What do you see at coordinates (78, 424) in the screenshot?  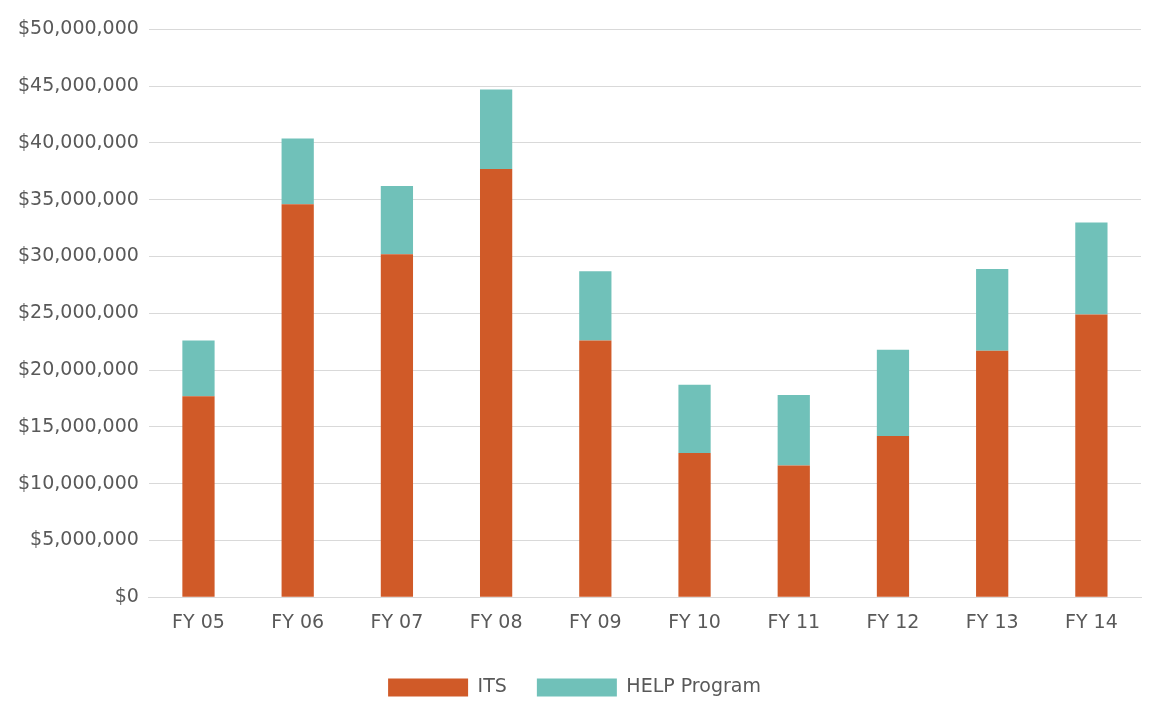 I see `y-tick-label: $15,000,000` at bounding box center [78, 424].